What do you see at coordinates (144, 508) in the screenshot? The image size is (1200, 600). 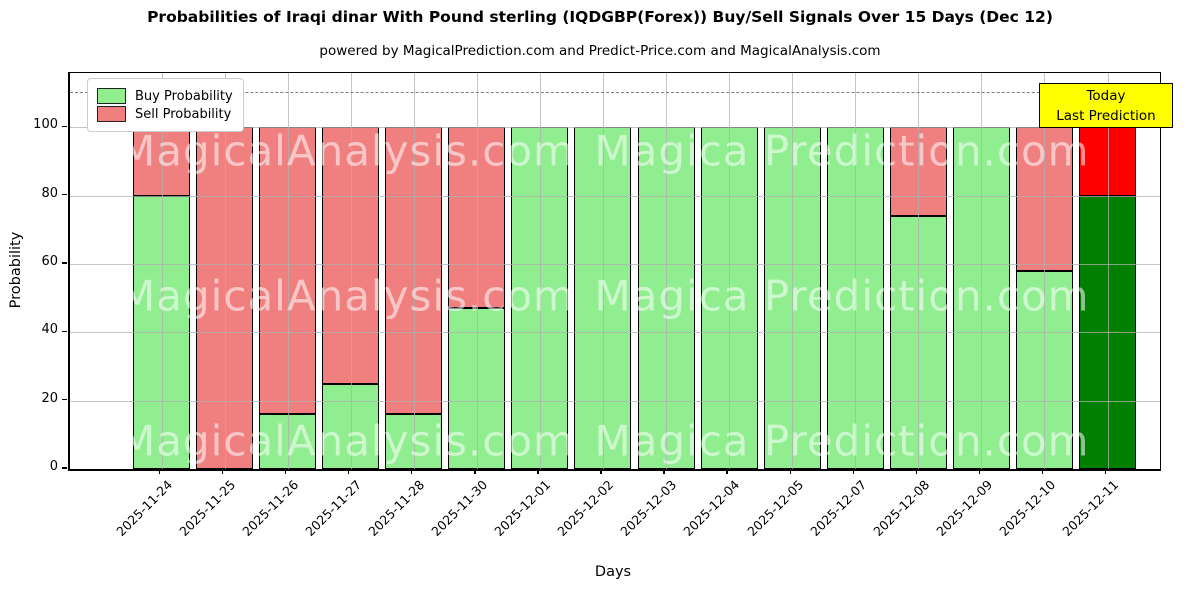 I see `x-tick-label: 2025-11-24` at bounding box center [144, 508].